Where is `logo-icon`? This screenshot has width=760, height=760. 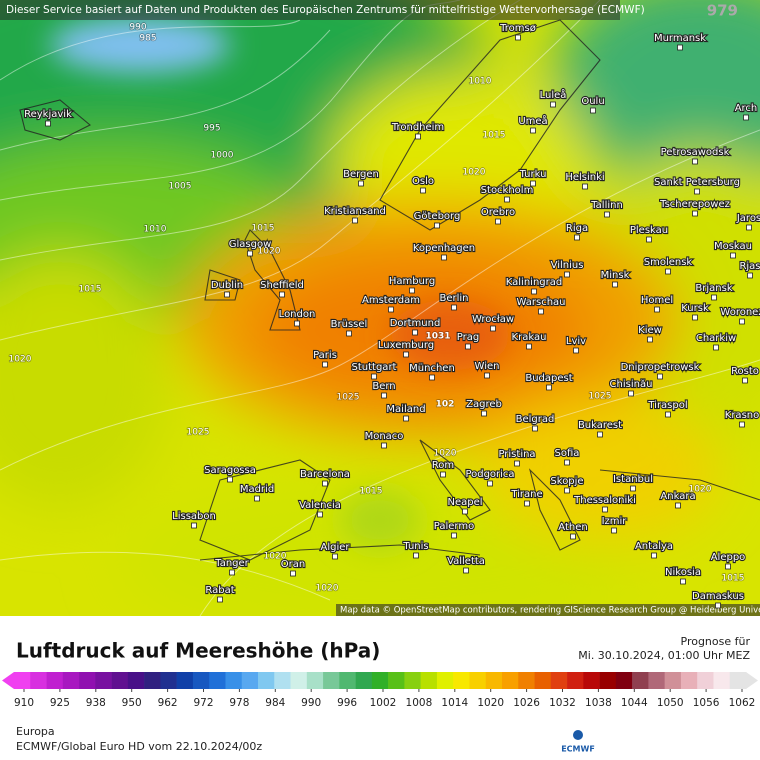
logo-icon is located at coordinates (578, 735).